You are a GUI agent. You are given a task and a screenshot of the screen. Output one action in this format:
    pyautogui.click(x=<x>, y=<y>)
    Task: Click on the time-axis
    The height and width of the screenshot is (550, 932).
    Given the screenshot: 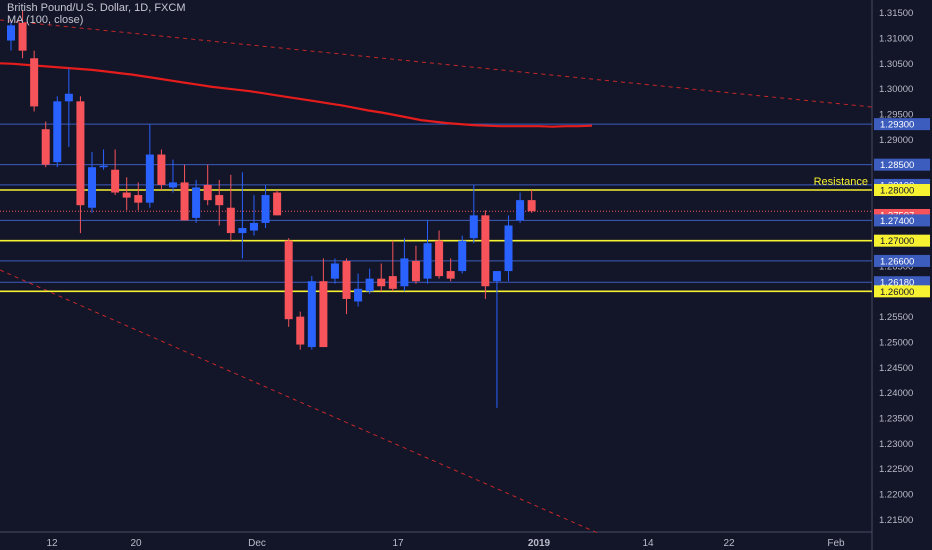 What is the action you would take?
    pyautogui.click(x=436, y=541)
    